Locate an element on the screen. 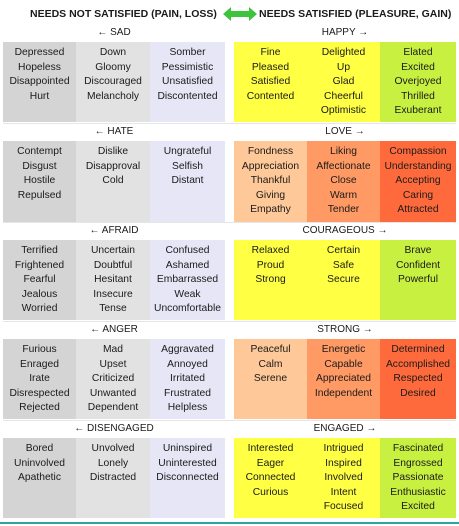  feeling-column-left: Terrified Frightened Fearful Jealous Worried is located at coordinates (39, 280).